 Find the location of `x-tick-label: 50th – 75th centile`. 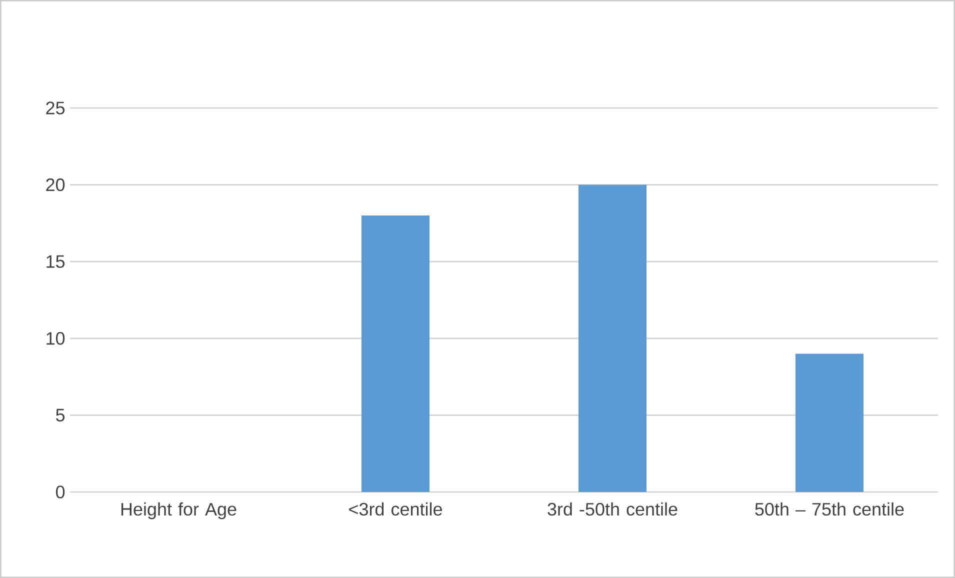

x-tick-label: 50th – 75th centile is located at coordinates (829, 509).